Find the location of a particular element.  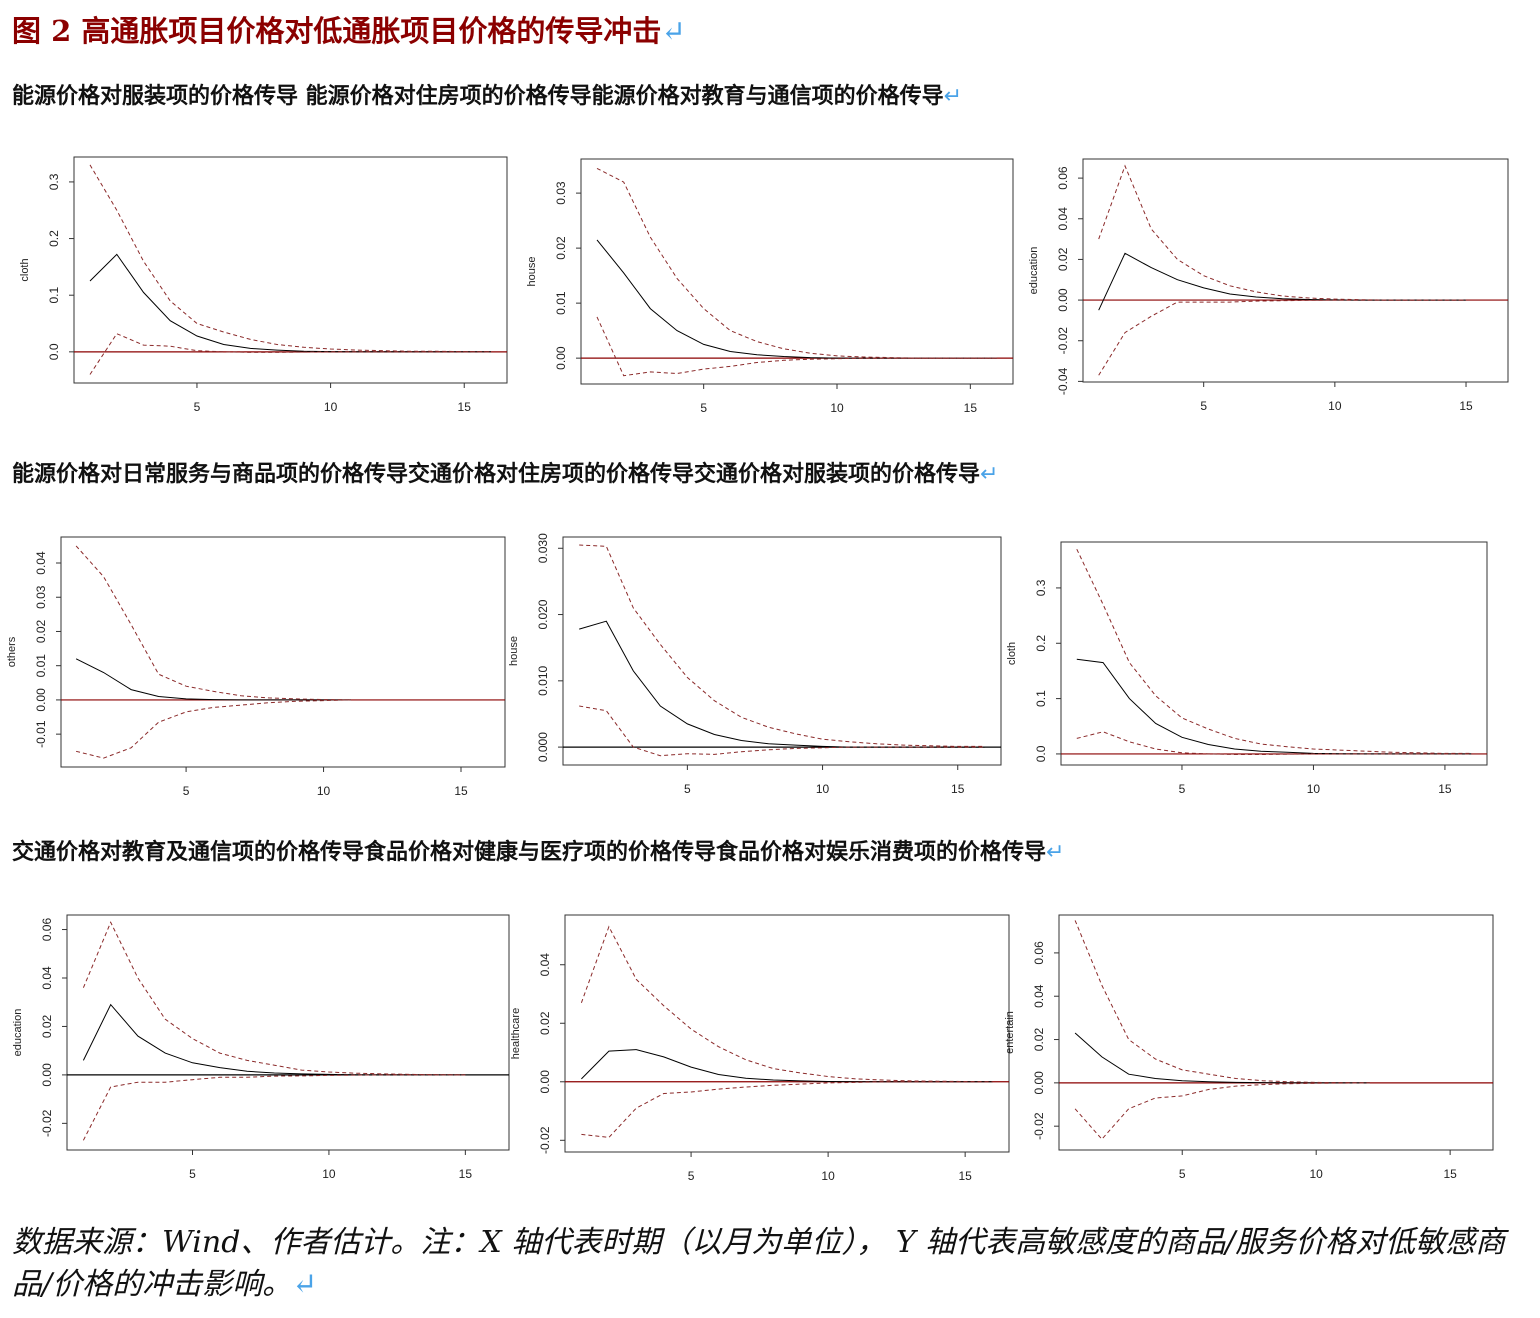

y-tick-label: -0.04 is located at coordinates (1063, 381).